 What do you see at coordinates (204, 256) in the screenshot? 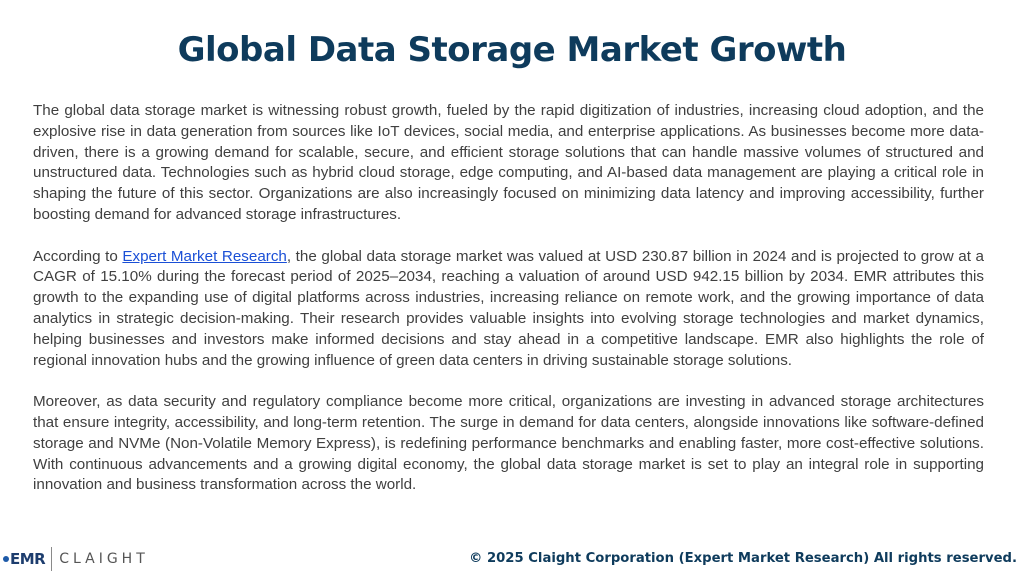
I see `expert-market-research-link: Expert Market Research` at bounding box center [204, 256].